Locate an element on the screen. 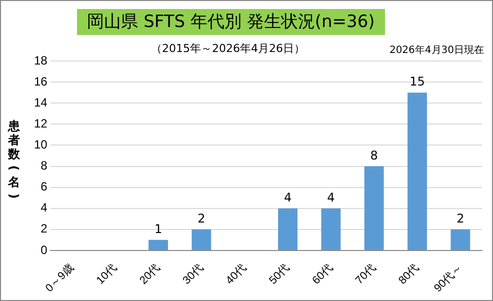 The image size is (493, 301). x-tick-label: 0～9歳 is located at coordinates (59, 278).